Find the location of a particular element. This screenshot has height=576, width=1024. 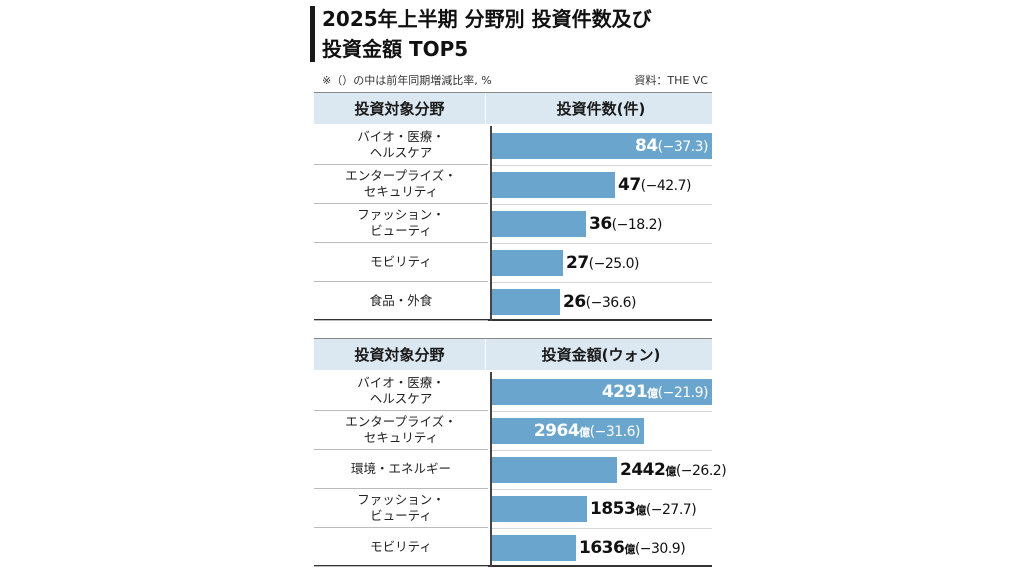

data-label-value: 36 is located at coordinates (600, 224).